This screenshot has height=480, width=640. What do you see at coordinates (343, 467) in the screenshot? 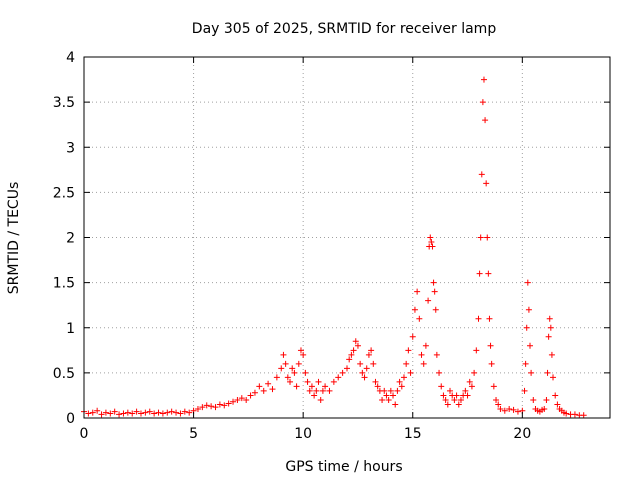
I see `x-axis-label: GPS time / hours` at bounding box center [343, 467].